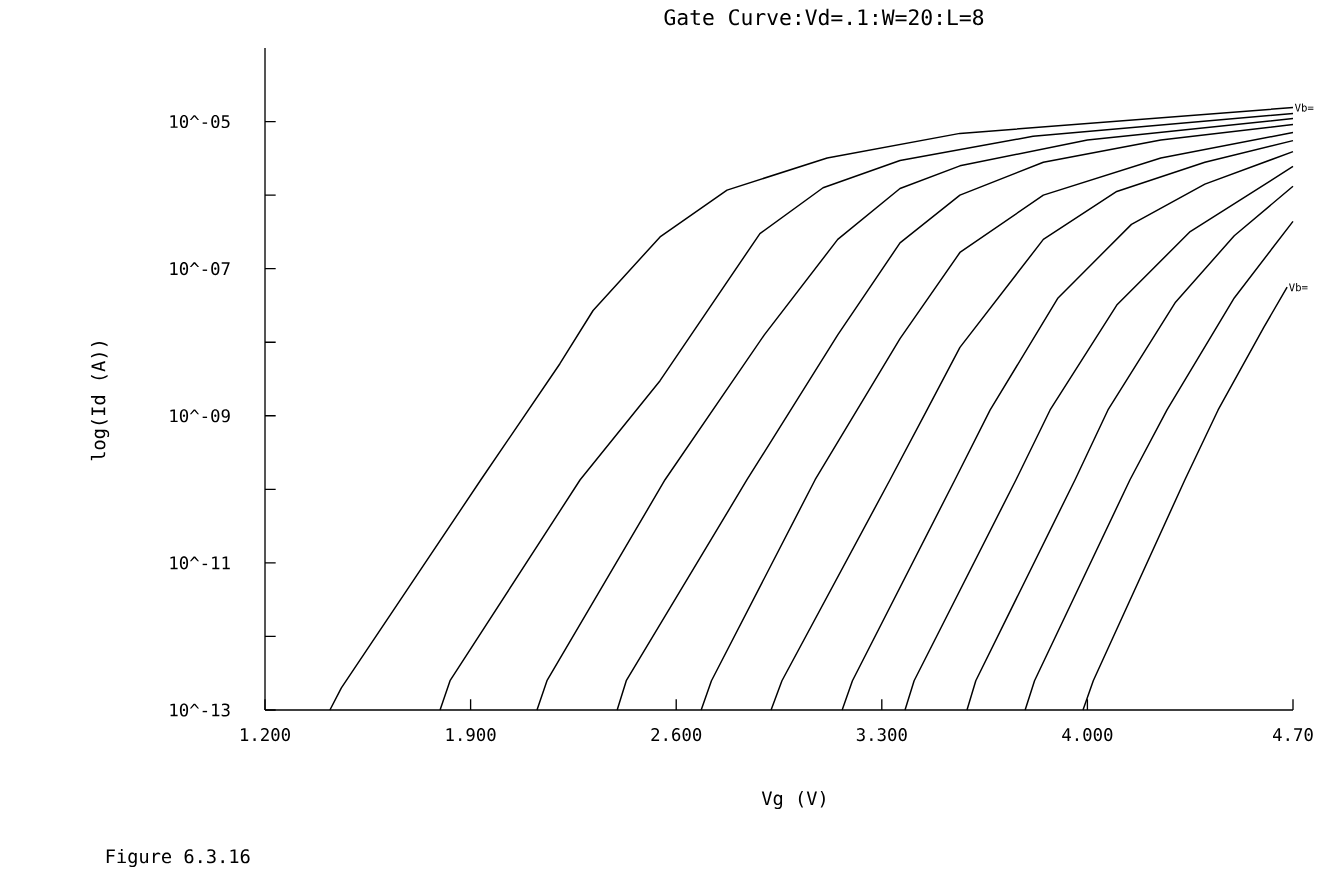 This screenshot has width=1324, height=888. What do you see at coordinates (265, 735) in the screenshot?
I see `x-tick-label: 1.200` at bounding box center [265, 735].